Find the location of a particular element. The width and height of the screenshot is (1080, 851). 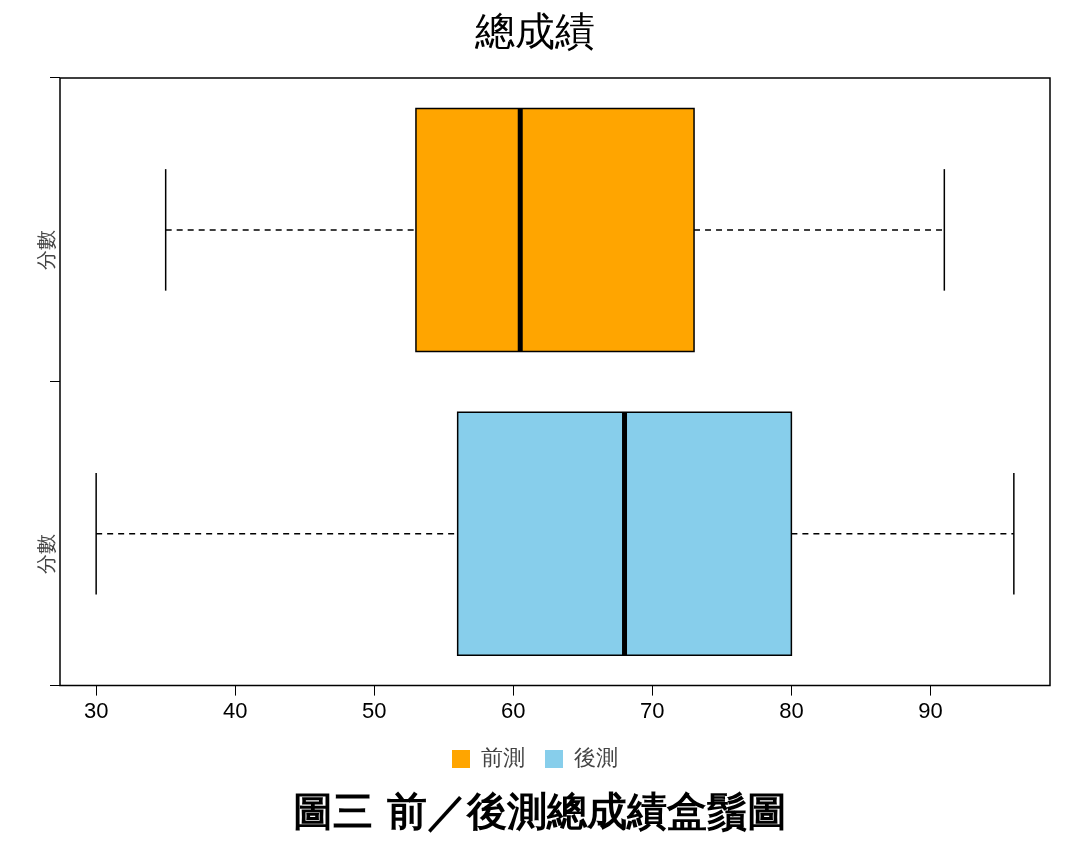

chart-title: 總成績 is located at coordinates (534, 31).